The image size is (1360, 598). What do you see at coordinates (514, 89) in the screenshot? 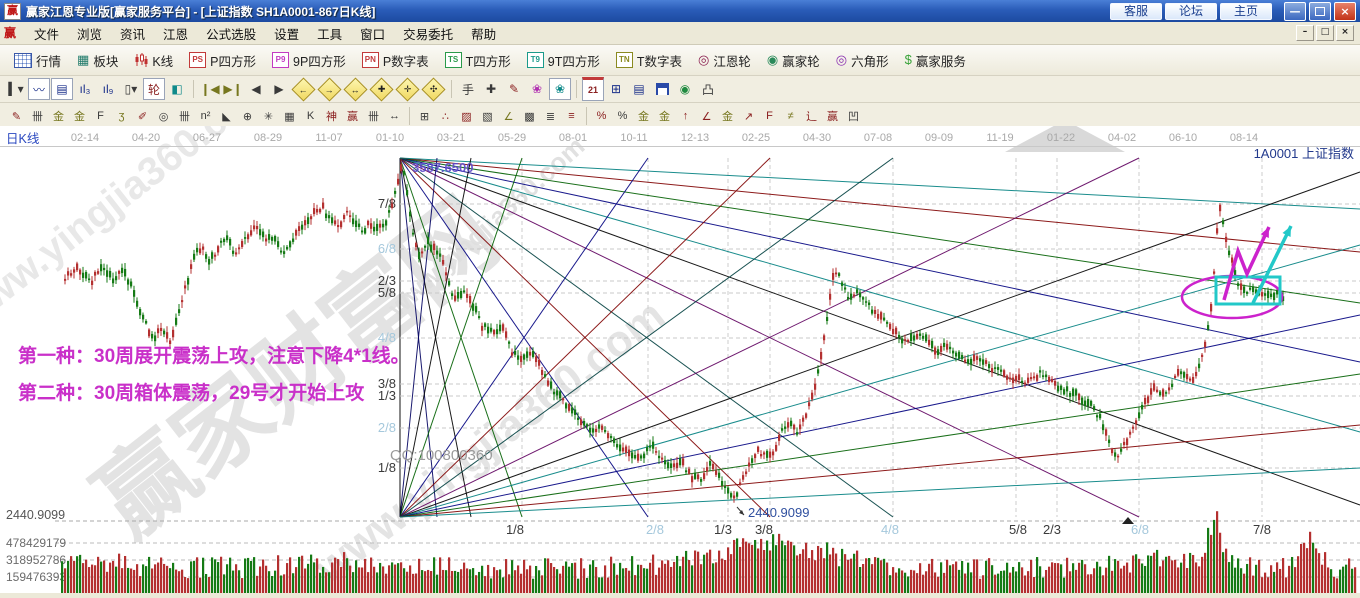
I see `pen-tool-icon: ✎` at bounding box center [514, 89].